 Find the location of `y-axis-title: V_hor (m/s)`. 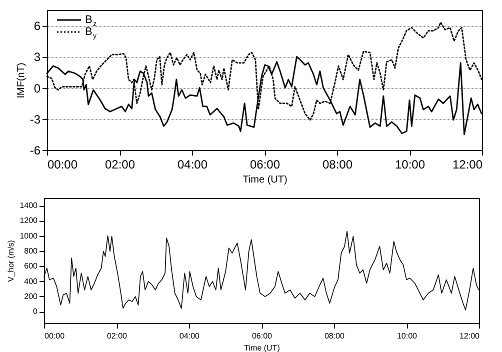

y-axis-title: V_hor (m/s) is located at coordinates (11, 261).